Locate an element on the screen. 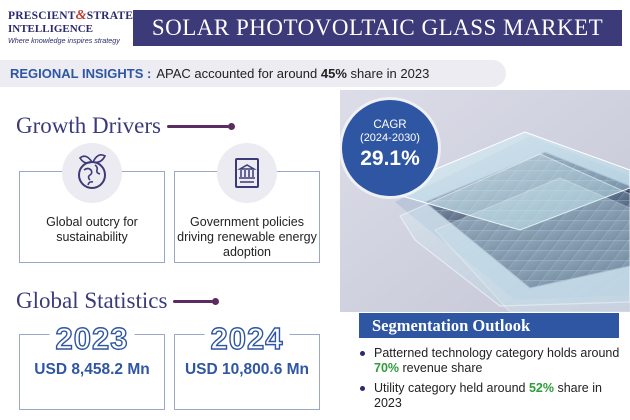 The height and width of the screenshot is (420, 630). logo-line-1: PRESCIENT&STRATEGIC is located at coordinates (81, 16).